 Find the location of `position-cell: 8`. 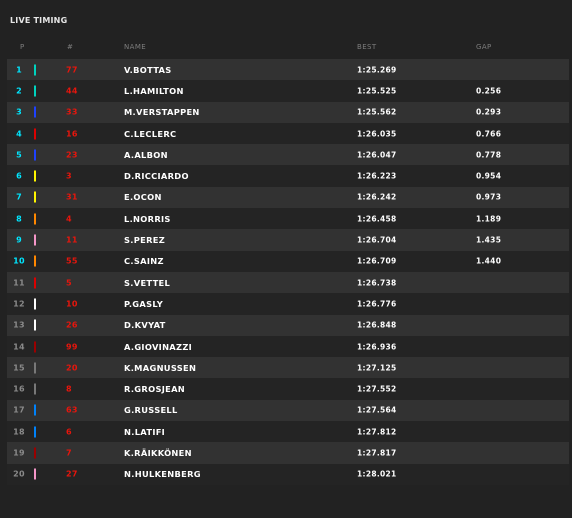

position-cell: 8 is located at coordinates (19, 219).